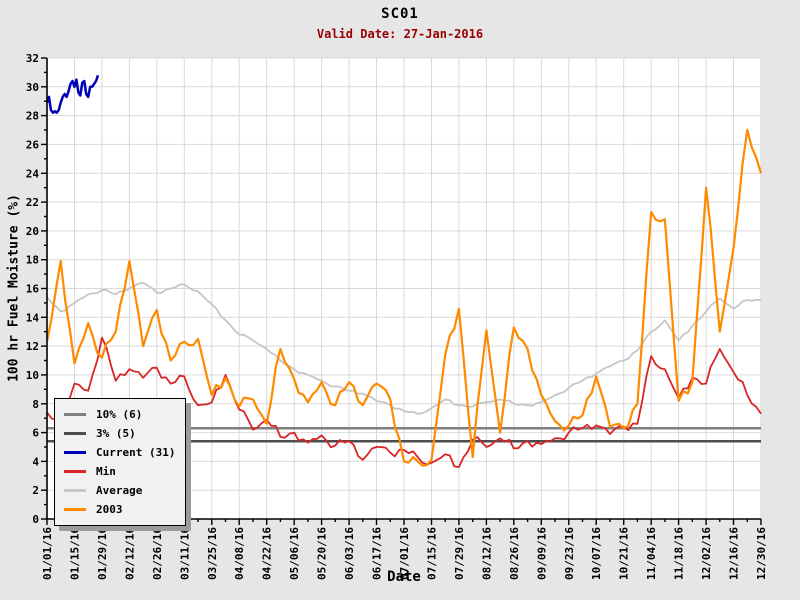  Describe the element at coordinates (349, 553) in the screenshot. I see `x-tick-label: 06/03/16` at that location.